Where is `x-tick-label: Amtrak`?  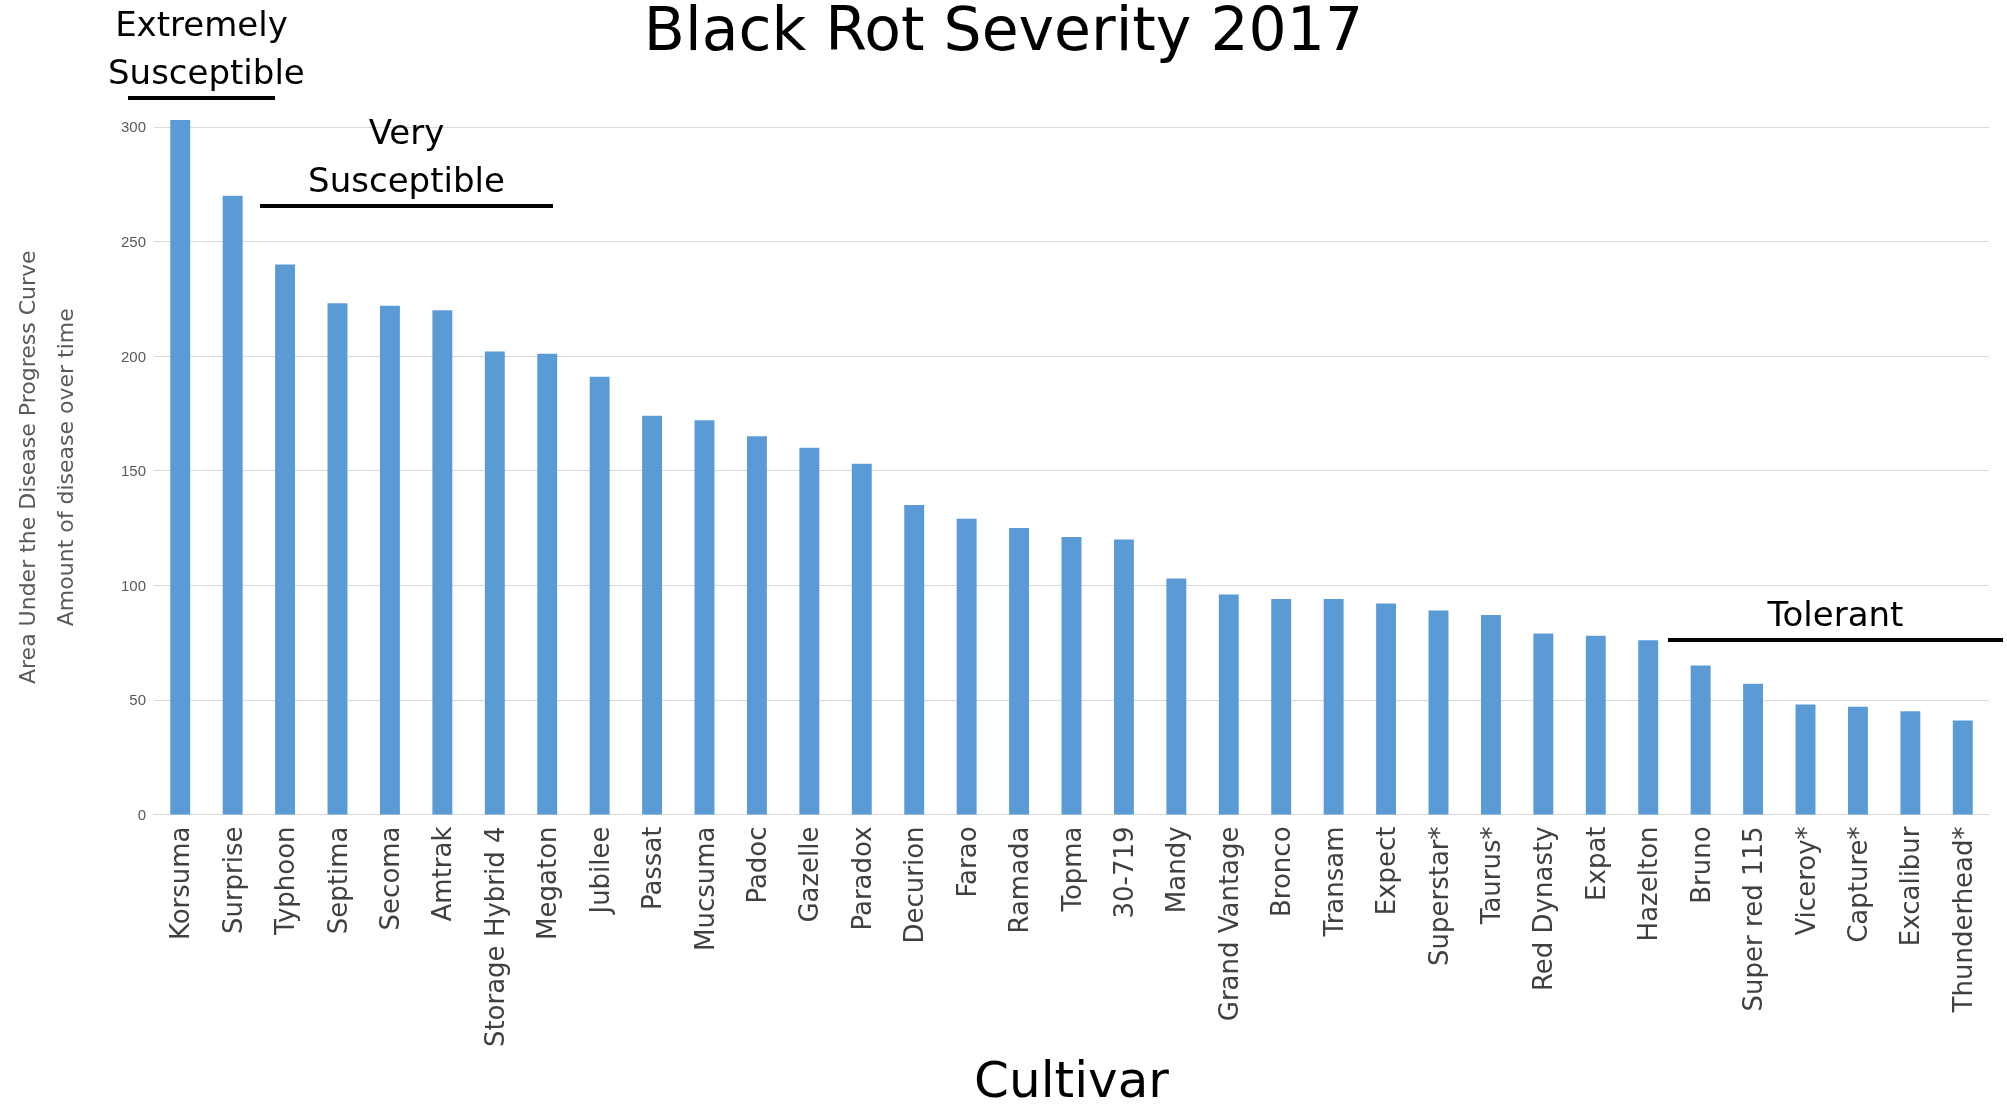
x-tick-label: Amtrak is located at coordinates (442, 874).